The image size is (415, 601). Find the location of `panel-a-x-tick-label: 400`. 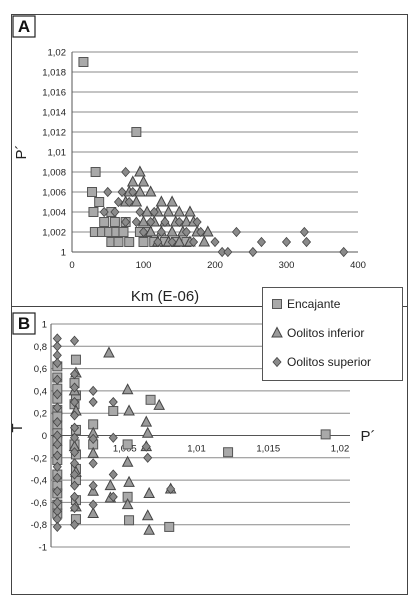

panel-a-x-tick-label: 400 is located at coordinates (358, 265).